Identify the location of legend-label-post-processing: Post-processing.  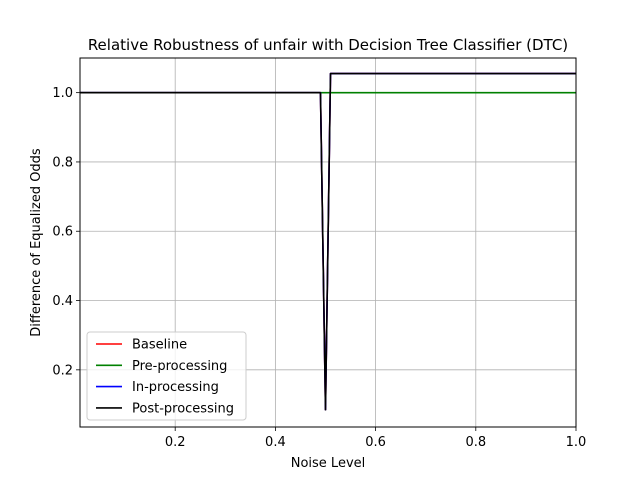
(183, 408).